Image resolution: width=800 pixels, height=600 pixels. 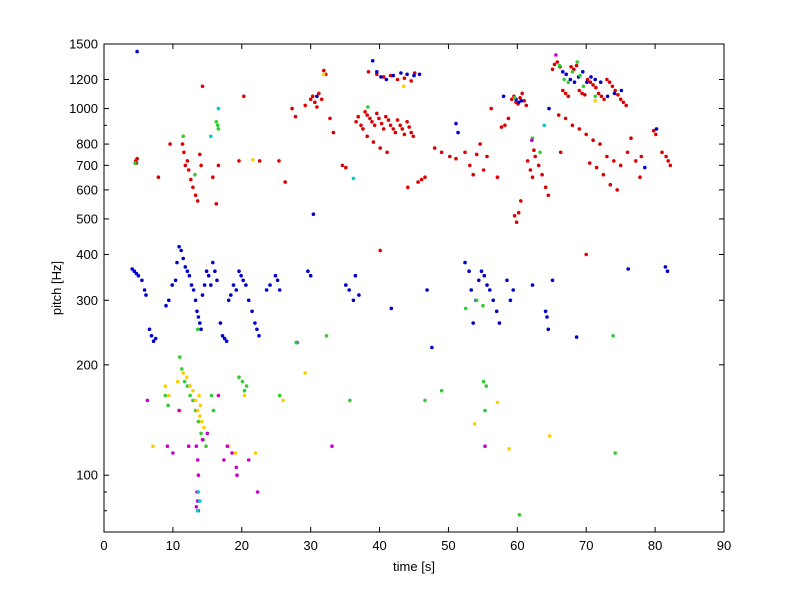 I want to click on y-tick-label: 700, so click(x=87, y=165).